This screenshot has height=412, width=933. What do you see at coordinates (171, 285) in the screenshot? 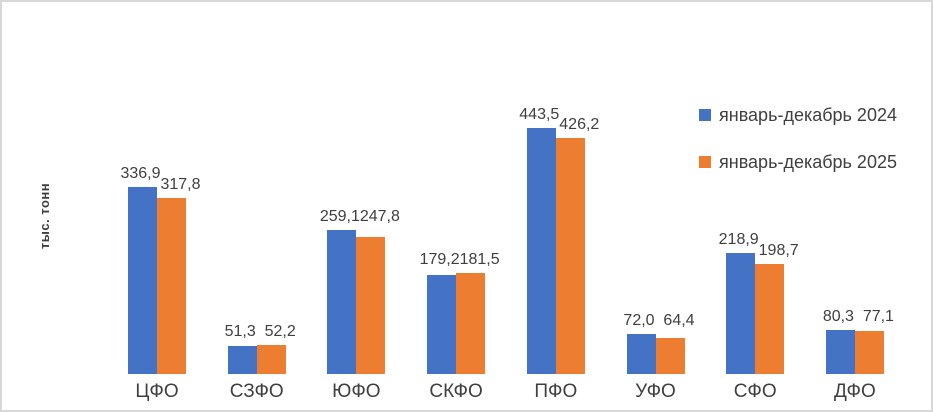
I see `bar-series1-cat0` at bounding box center [171, 285].